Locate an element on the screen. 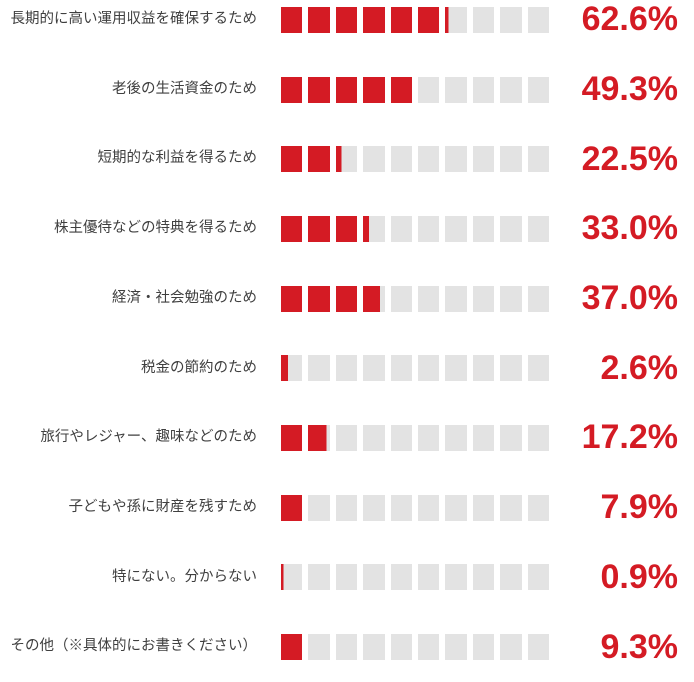 The image size is (694, 682). chart-row: 旅行やレジャー、趣味などのため 17.2% is located at coordinates (347, 438).